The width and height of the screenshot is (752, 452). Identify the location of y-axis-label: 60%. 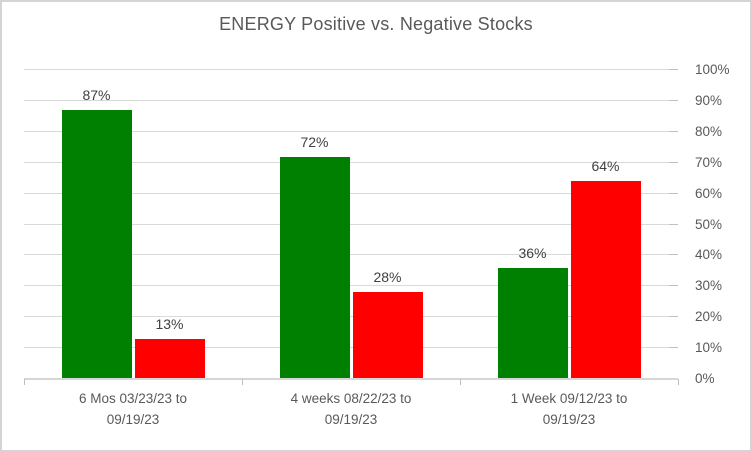
(709, 193).